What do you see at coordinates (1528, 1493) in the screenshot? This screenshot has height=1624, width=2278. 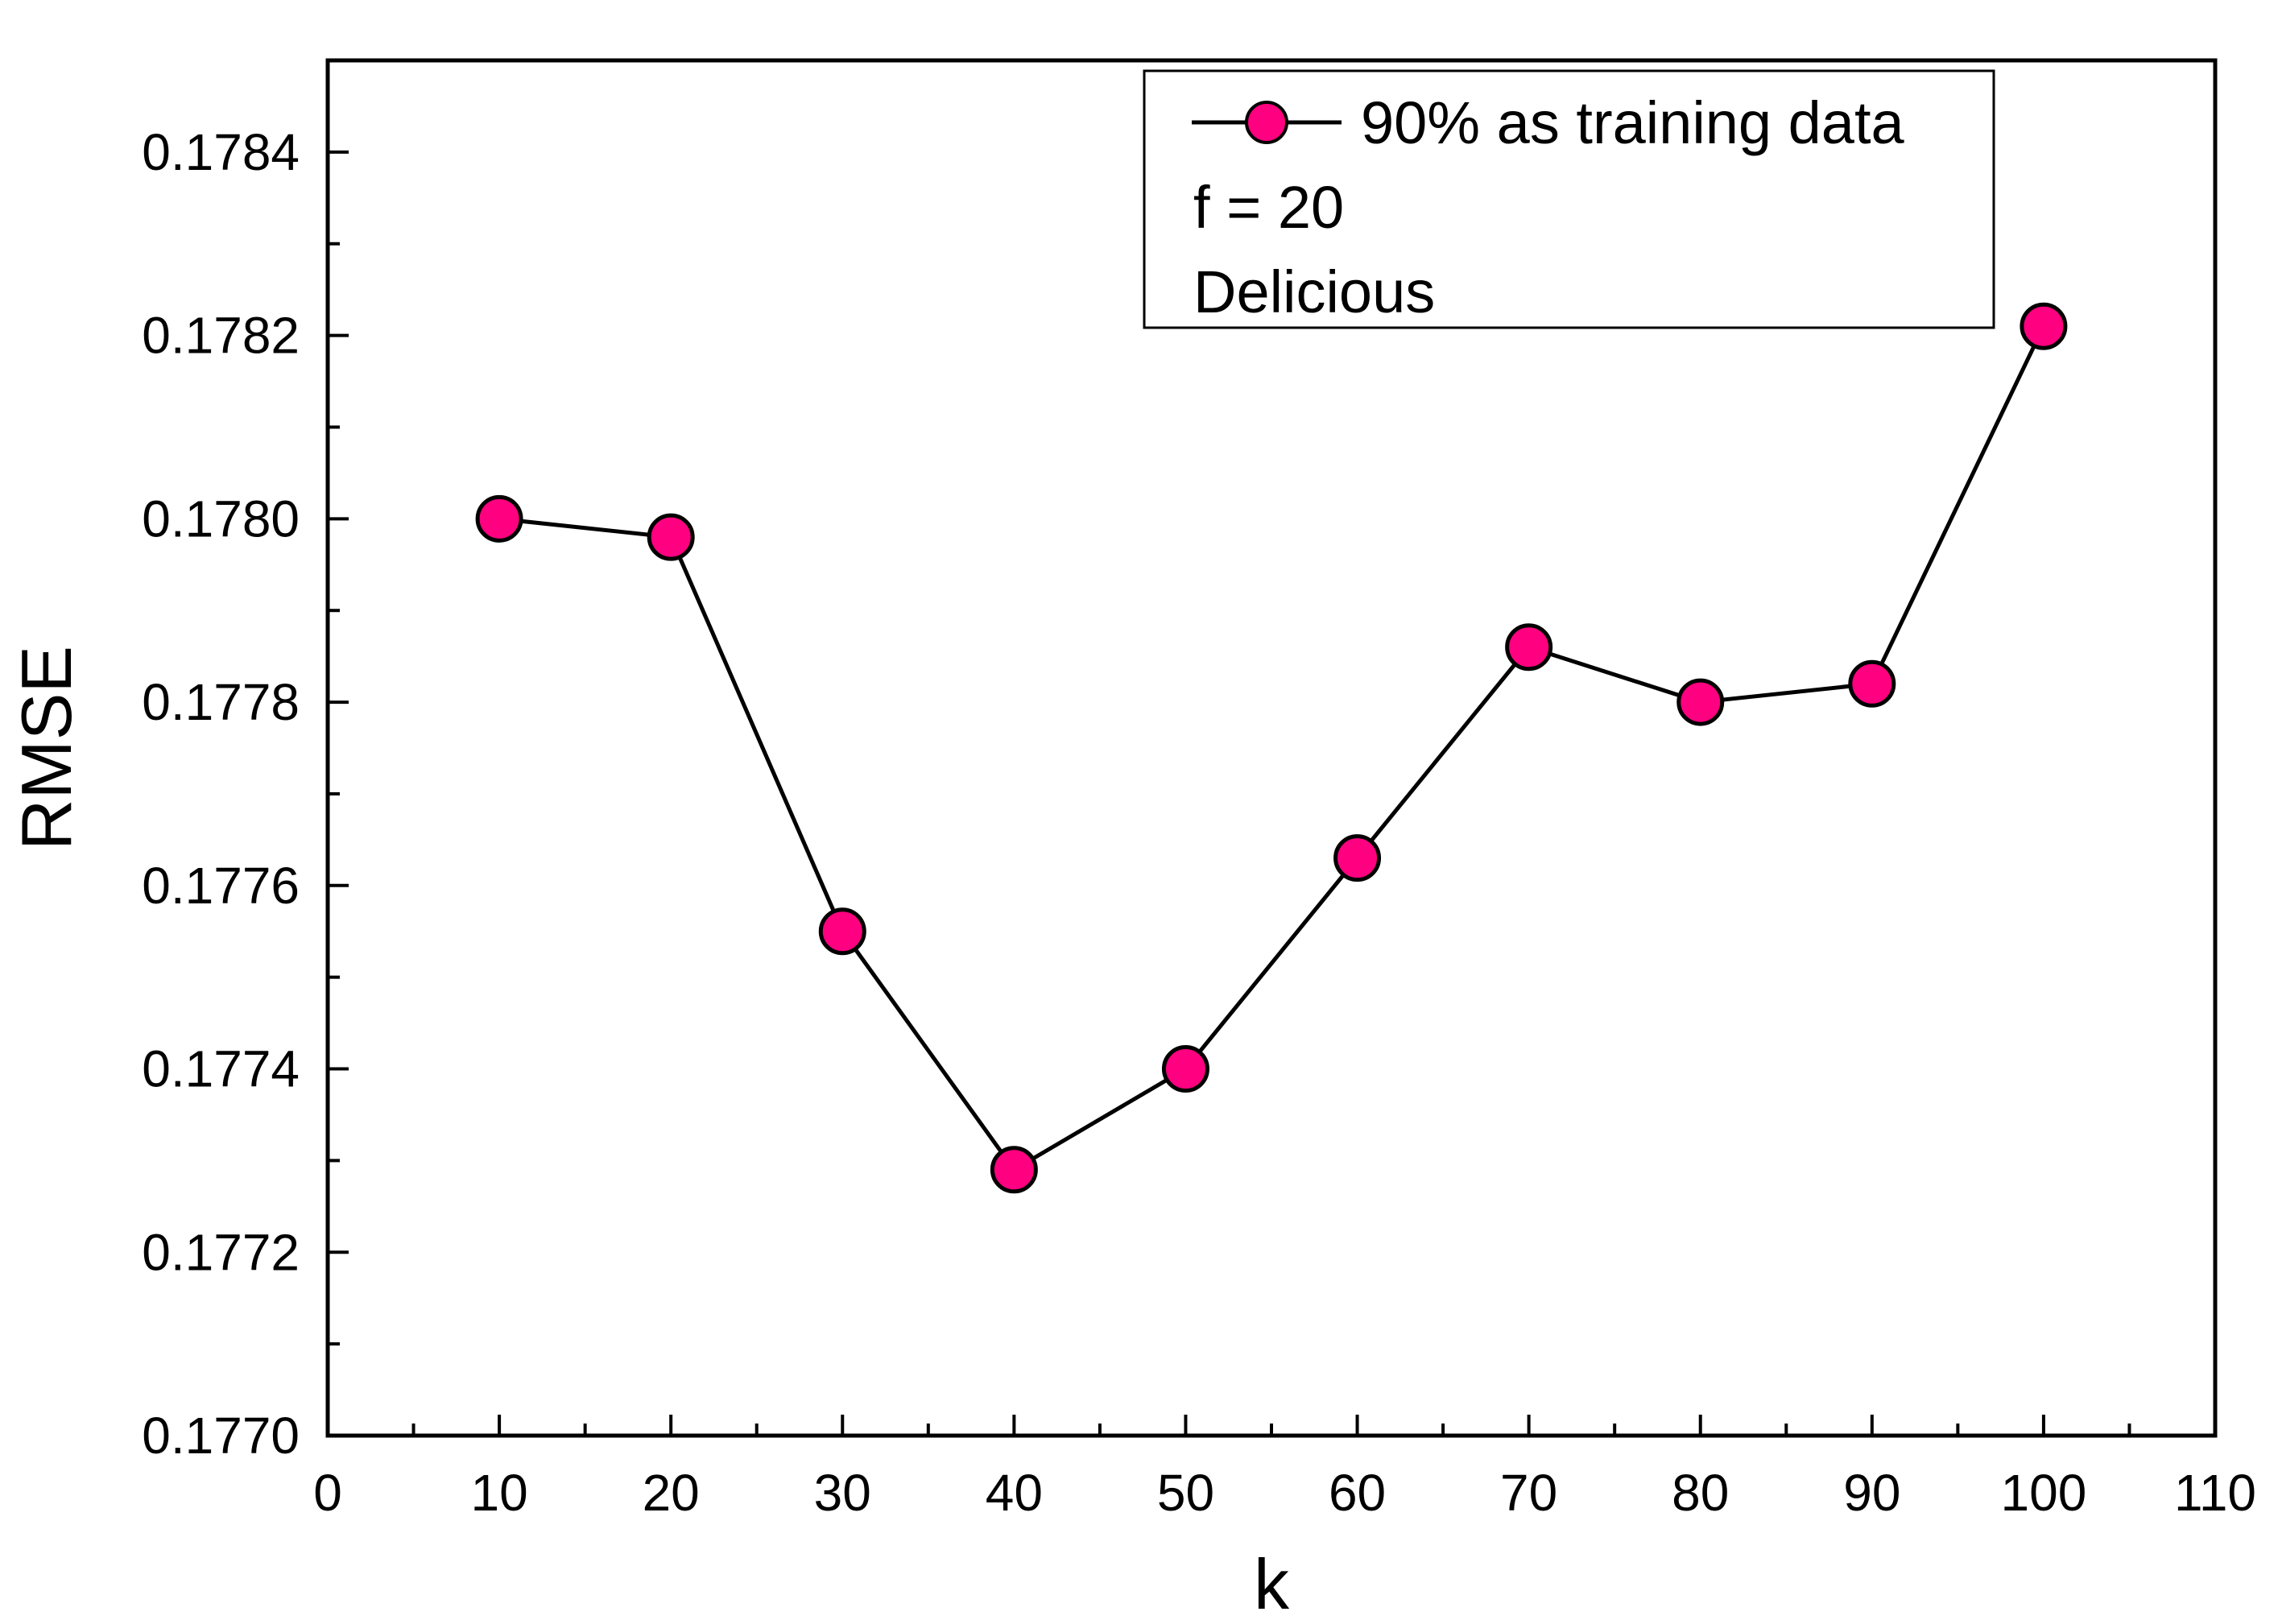 I see `x-tick-label: 70` at bounding box center [1528, 1493].